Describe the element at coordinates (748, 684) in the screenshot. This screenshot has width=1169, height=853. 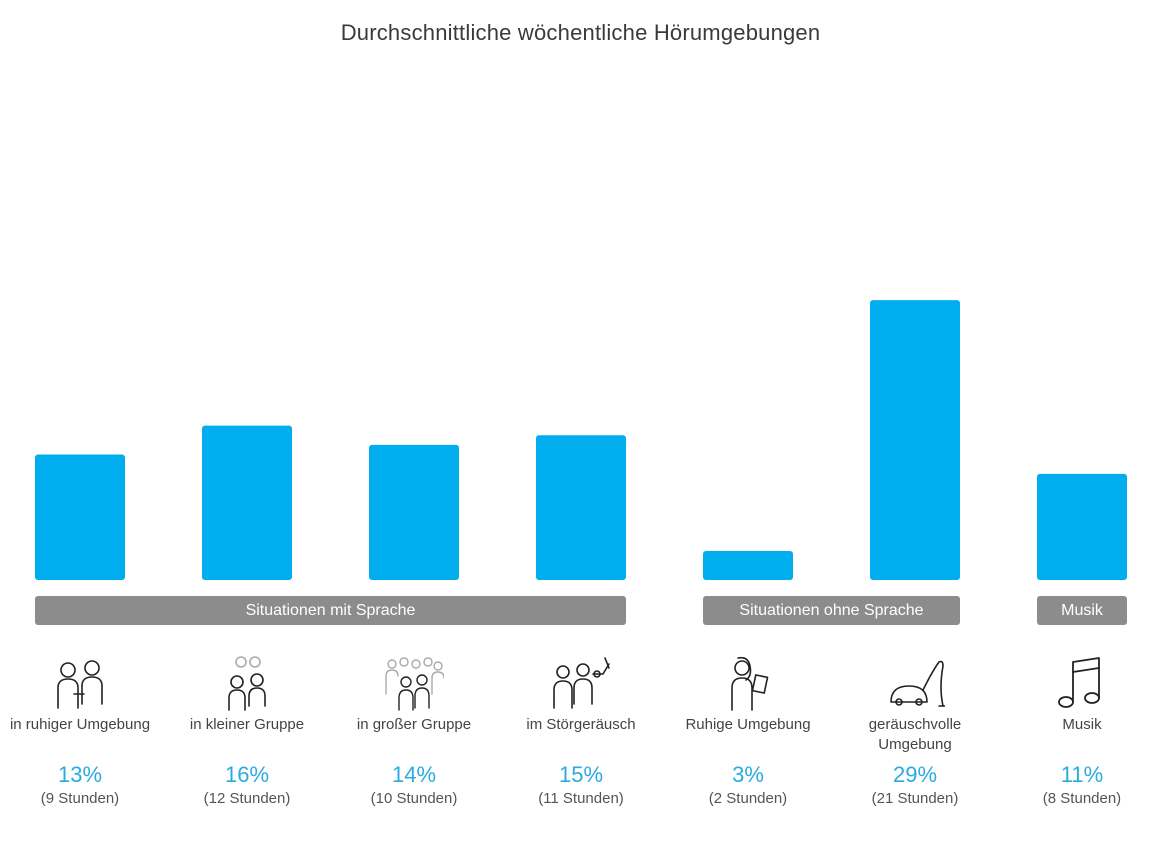
I see `person-reading-icon` at that location.